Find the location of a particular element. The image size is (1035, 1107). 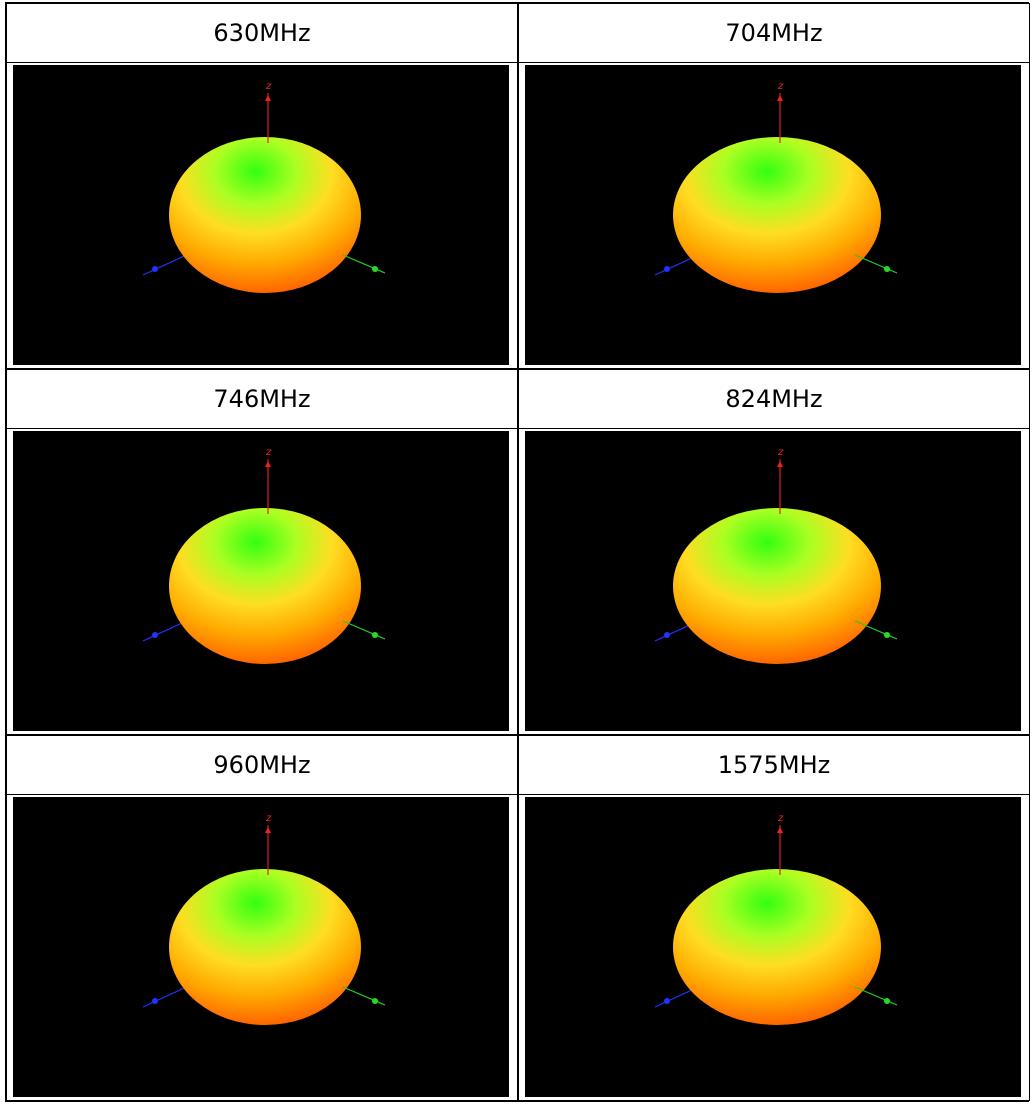

cell-header: 704MHz is located at coordinates (774, 33).